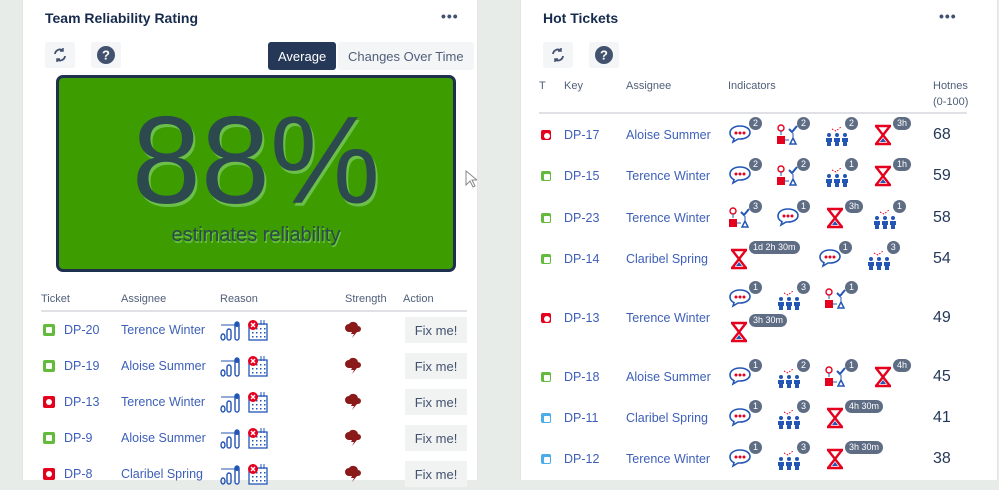 This screenshot has width=999, height=490. What do you see at coordinates (582, 176) in the screenshot?
I see `ticket-key-link: DP-15` at bounding box center [582, 176].